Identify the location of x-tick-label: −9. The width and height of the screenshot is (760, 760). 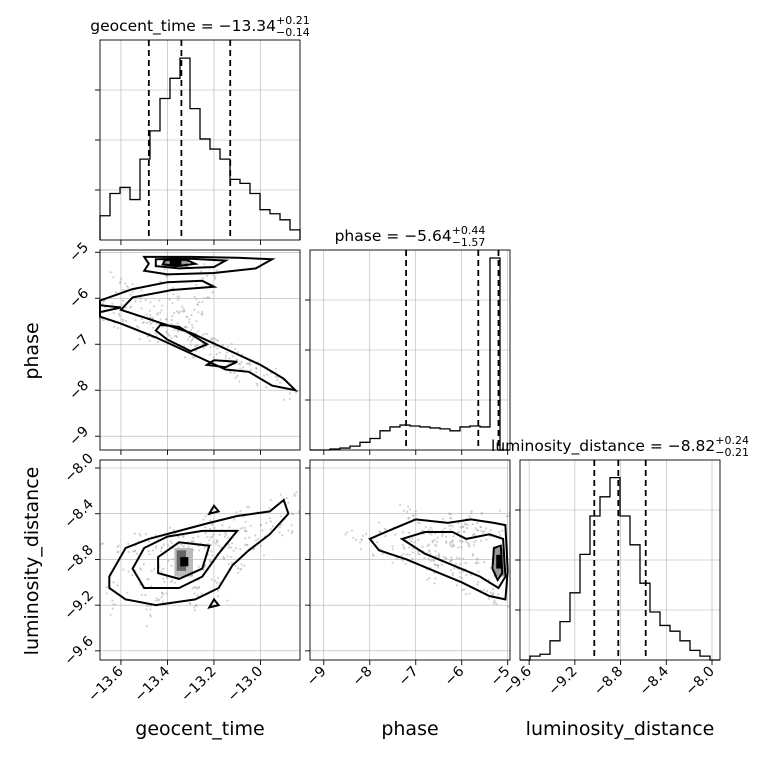
(317, 677).